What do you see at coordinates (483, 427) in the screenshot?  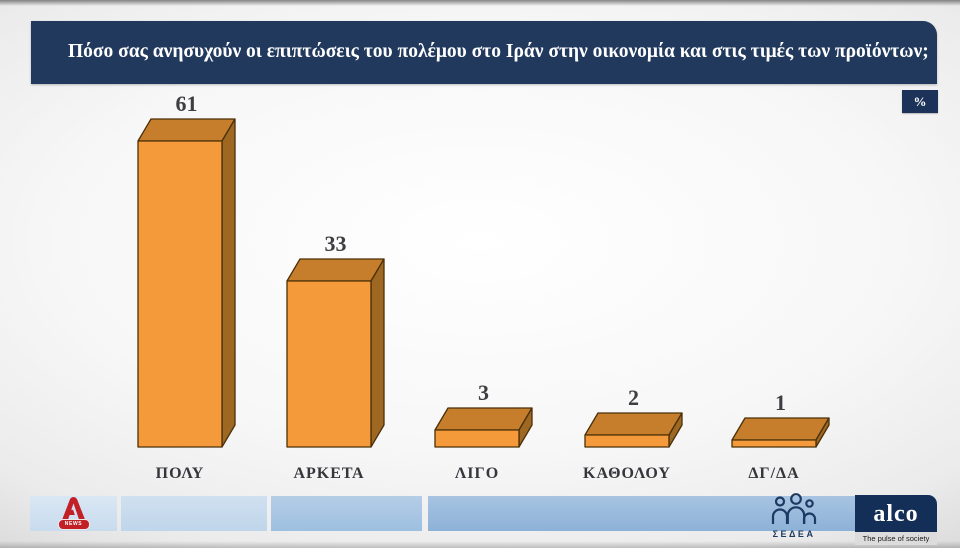 I see `bar-ΛΙΓΟ` at bounding box center [483, 427].